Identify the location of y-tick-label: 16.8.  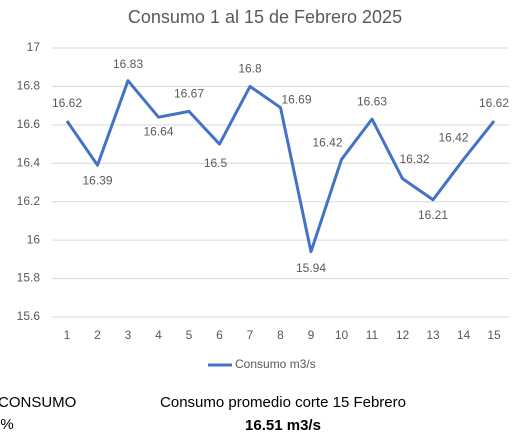
(29, 86).